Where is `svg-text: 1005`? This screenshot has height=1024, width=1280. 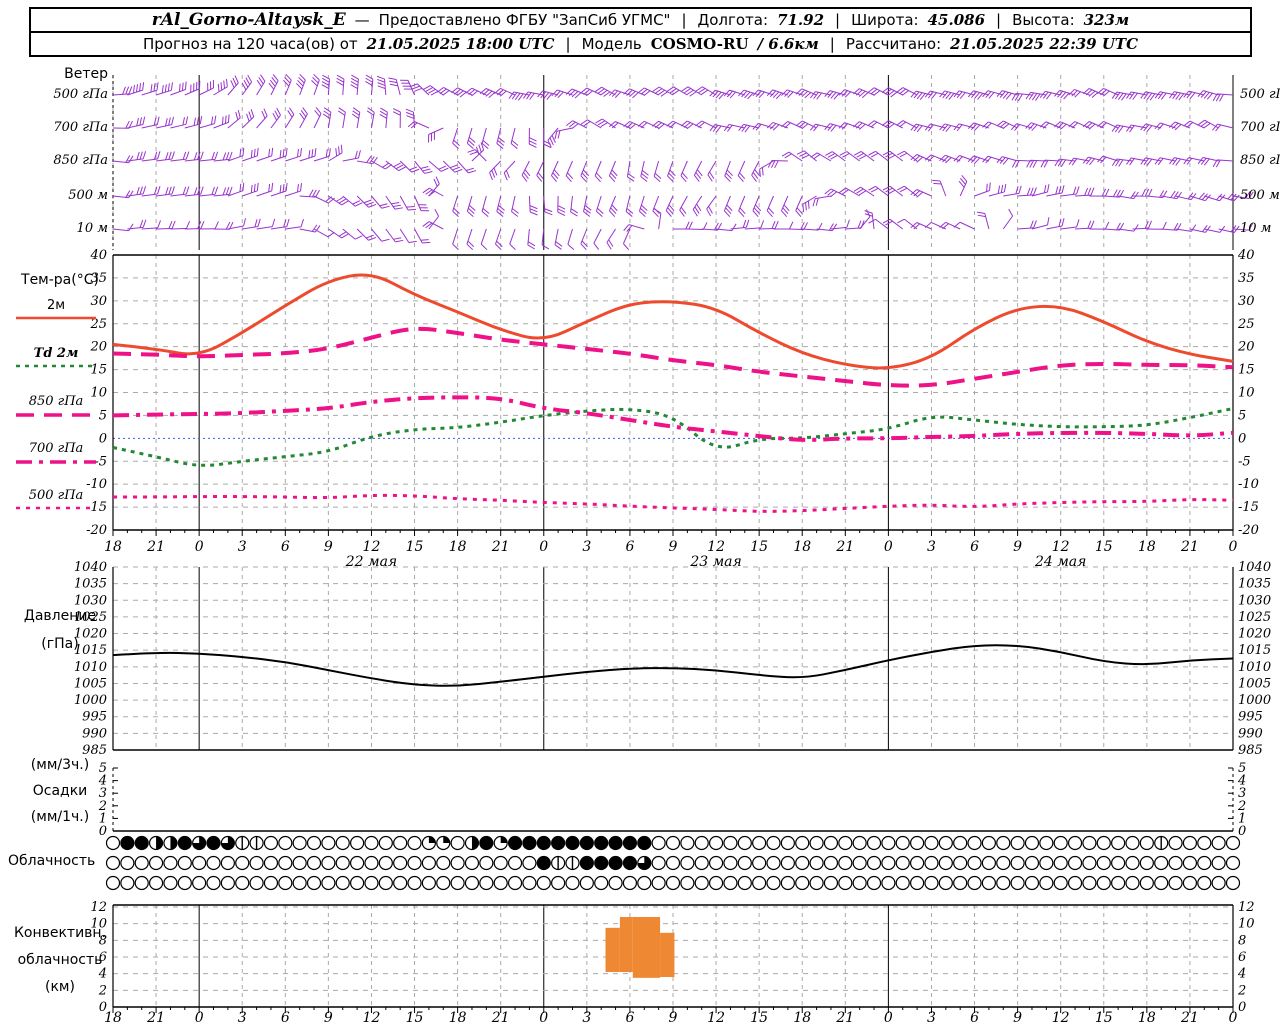 svg-text: 1005 is located at coordinates (1254, 683).